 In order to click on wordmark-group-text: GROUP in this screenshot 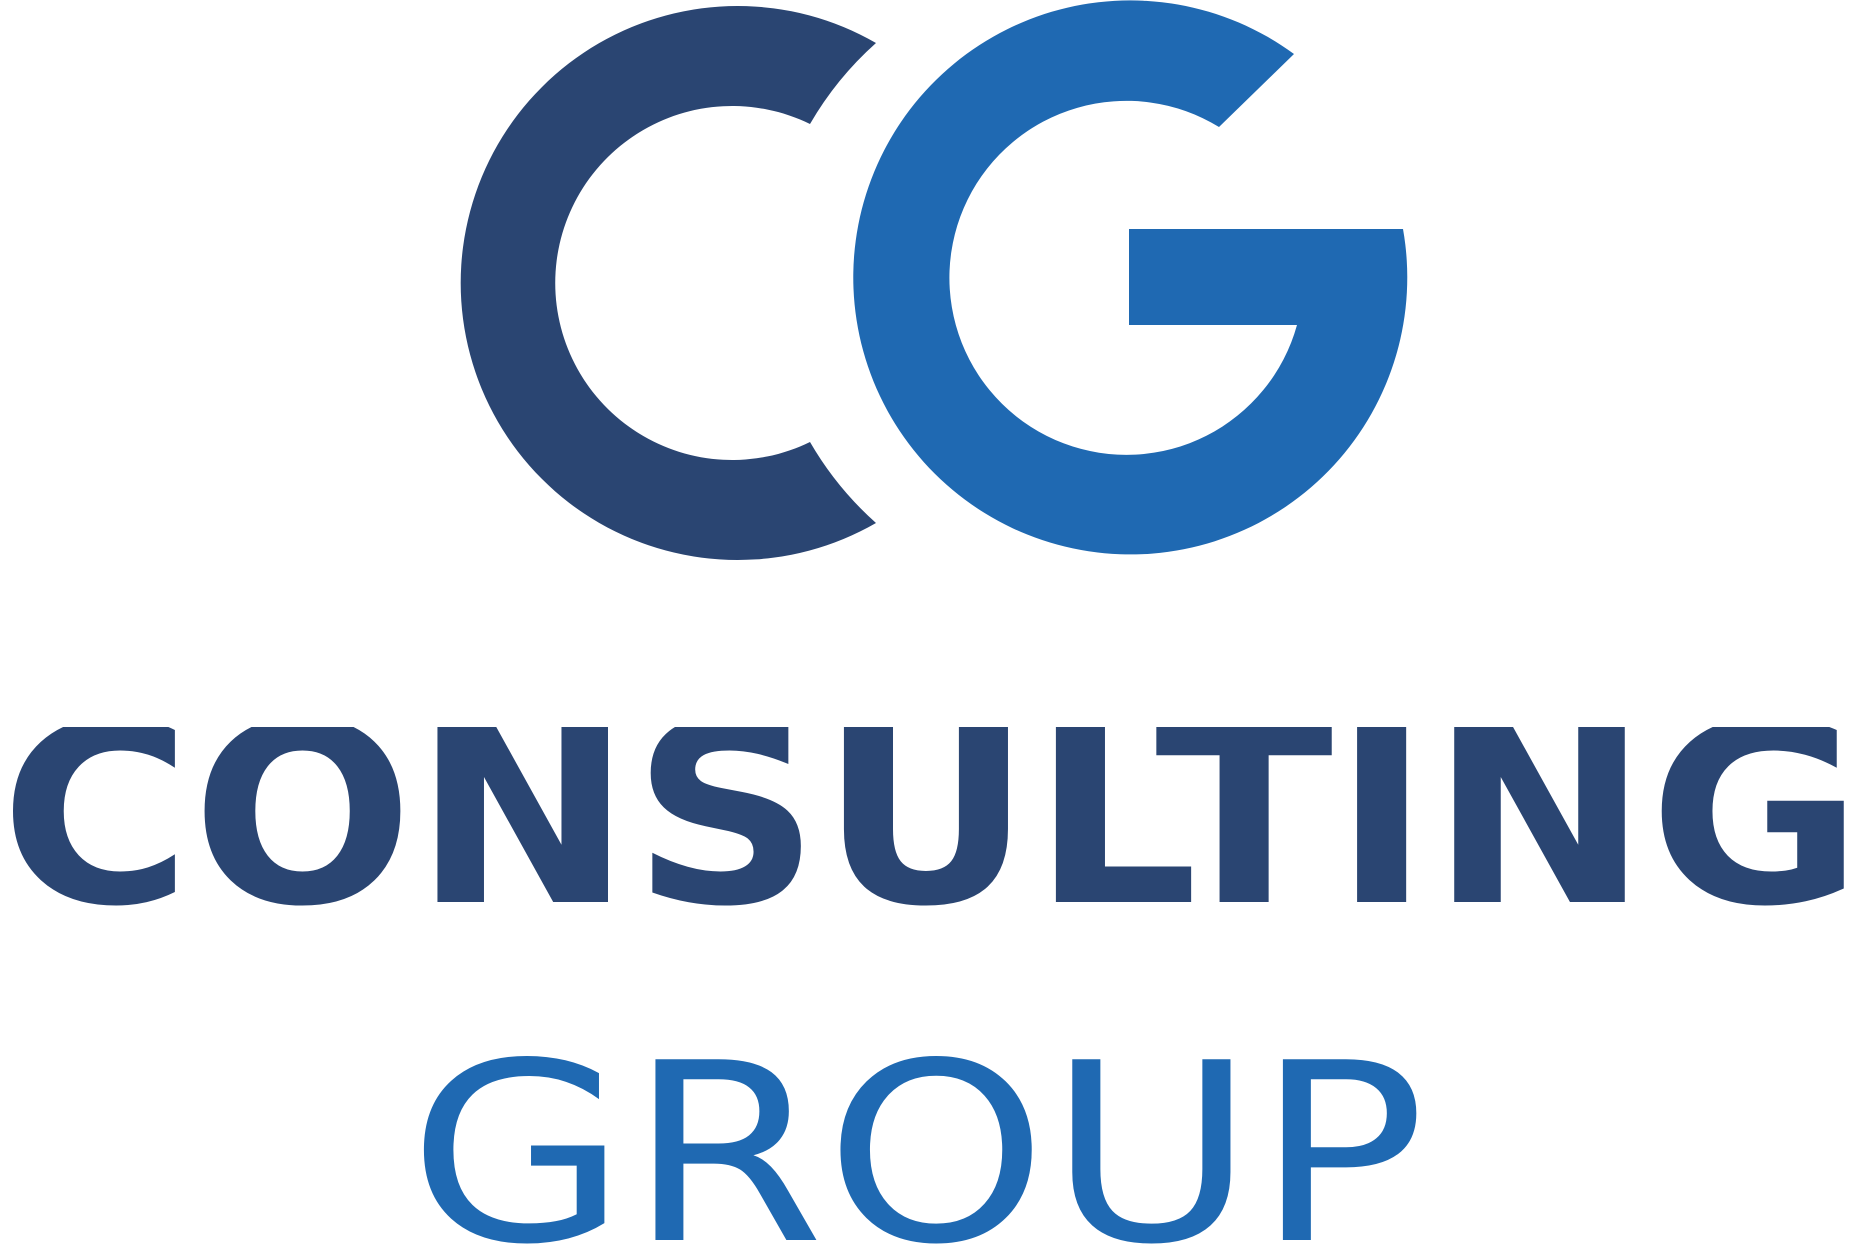, I will do `click(917, 1130)`.